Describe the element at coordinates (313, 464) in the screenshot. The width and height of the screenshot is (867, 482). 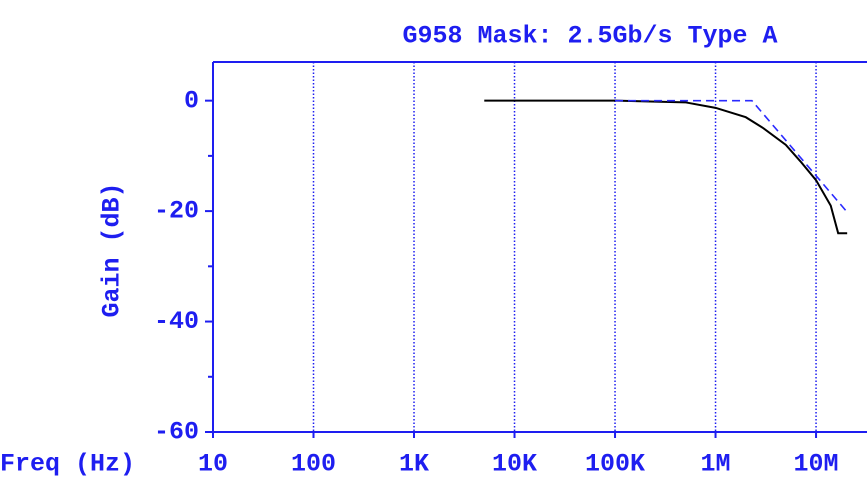
I see `x-tick-label: 100` at that location.